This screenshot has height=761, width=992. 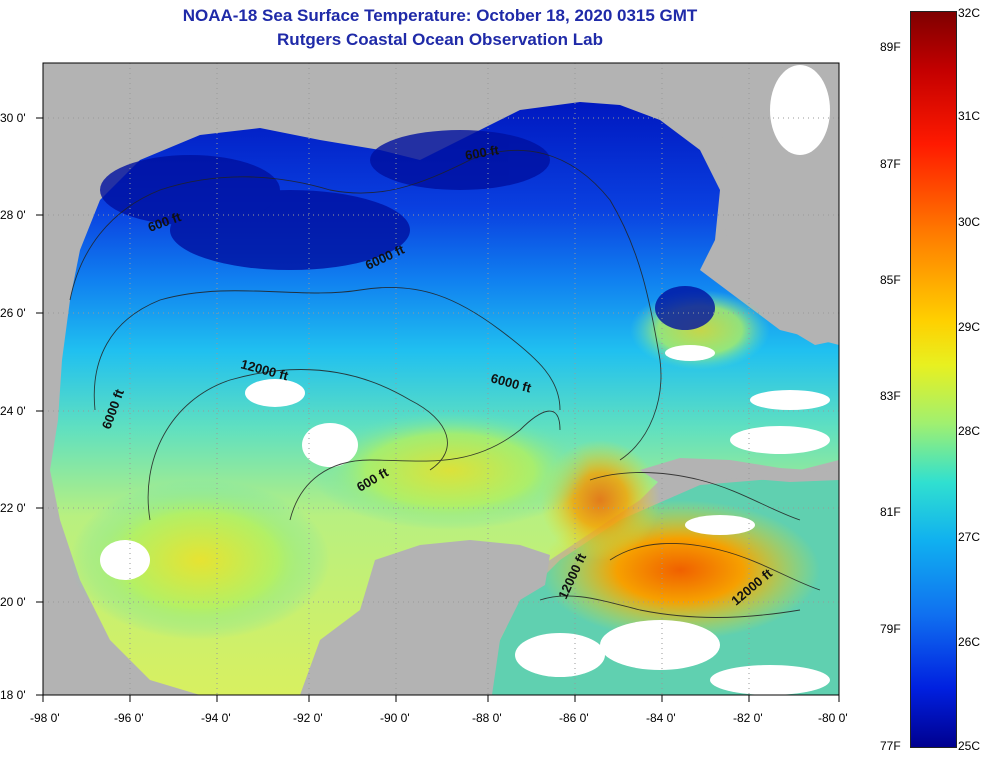 I want to click on map-subtitle: Rutgers Coastal Ocean Observation Lab, so click(x=440, y=39).